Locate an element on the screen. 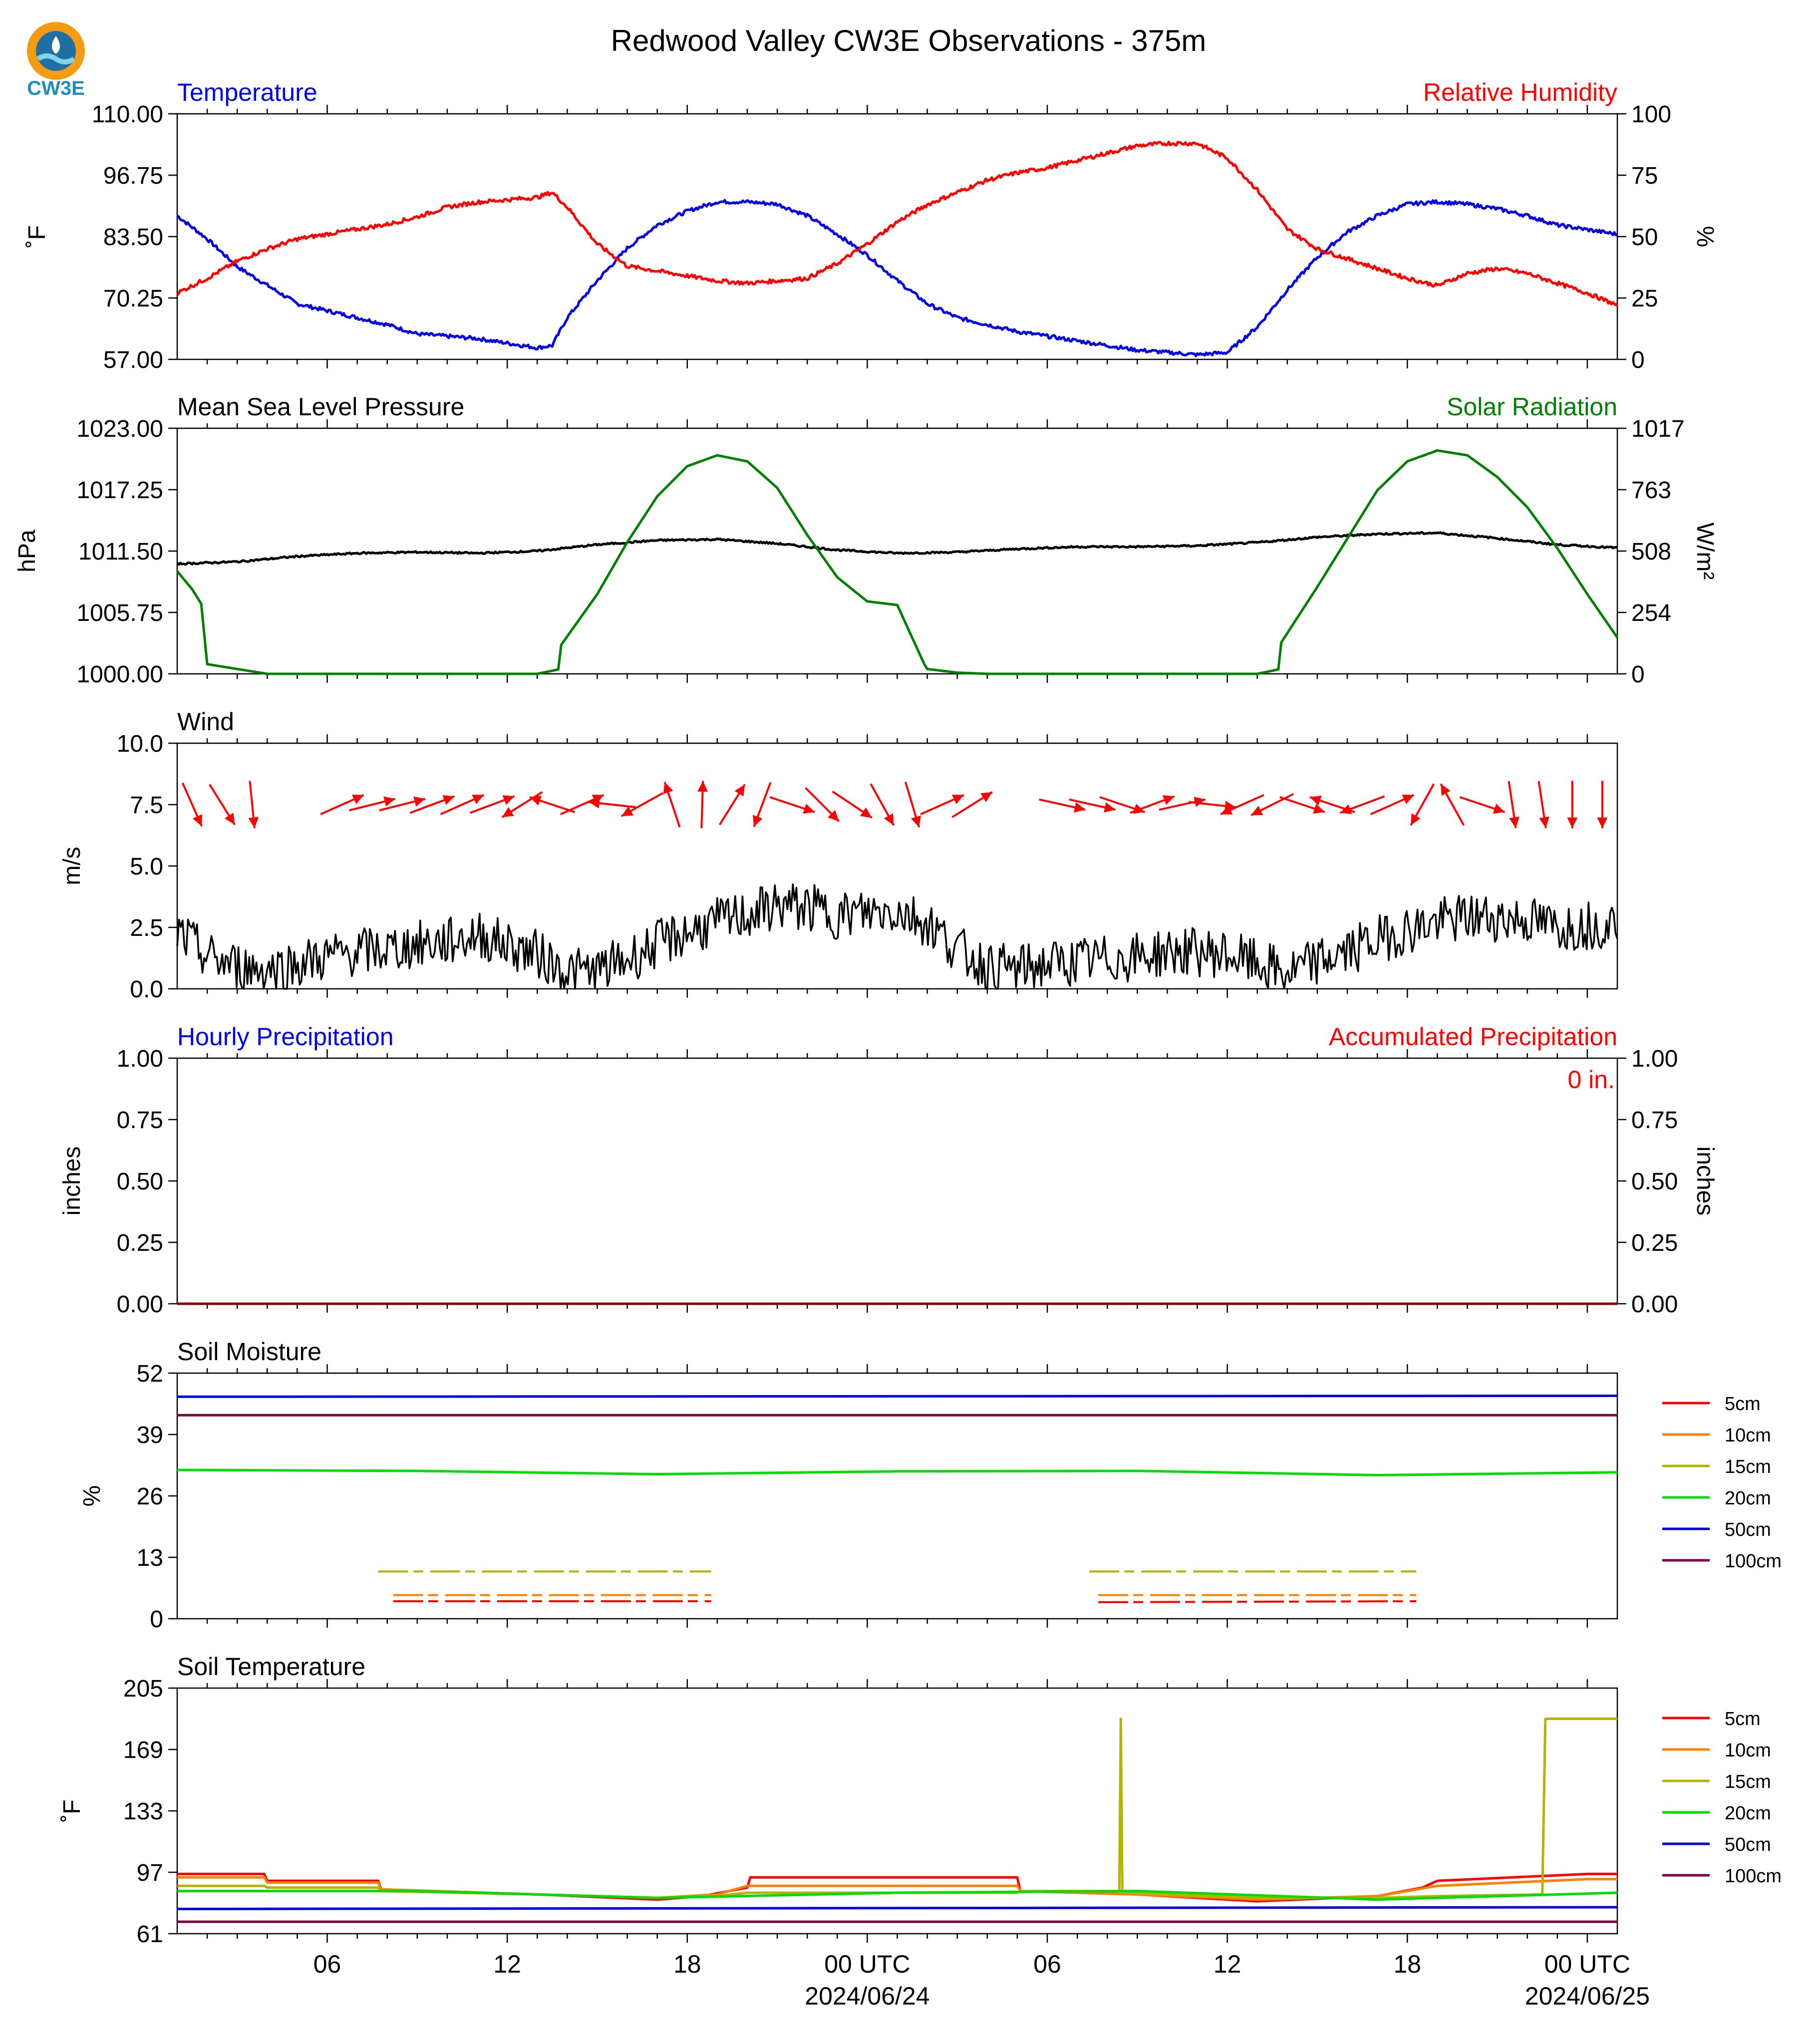 The height and width of the screenshot is (2028, 1820). y-tick-label-right: 0.25 is located at coordinates (1654, 1243).